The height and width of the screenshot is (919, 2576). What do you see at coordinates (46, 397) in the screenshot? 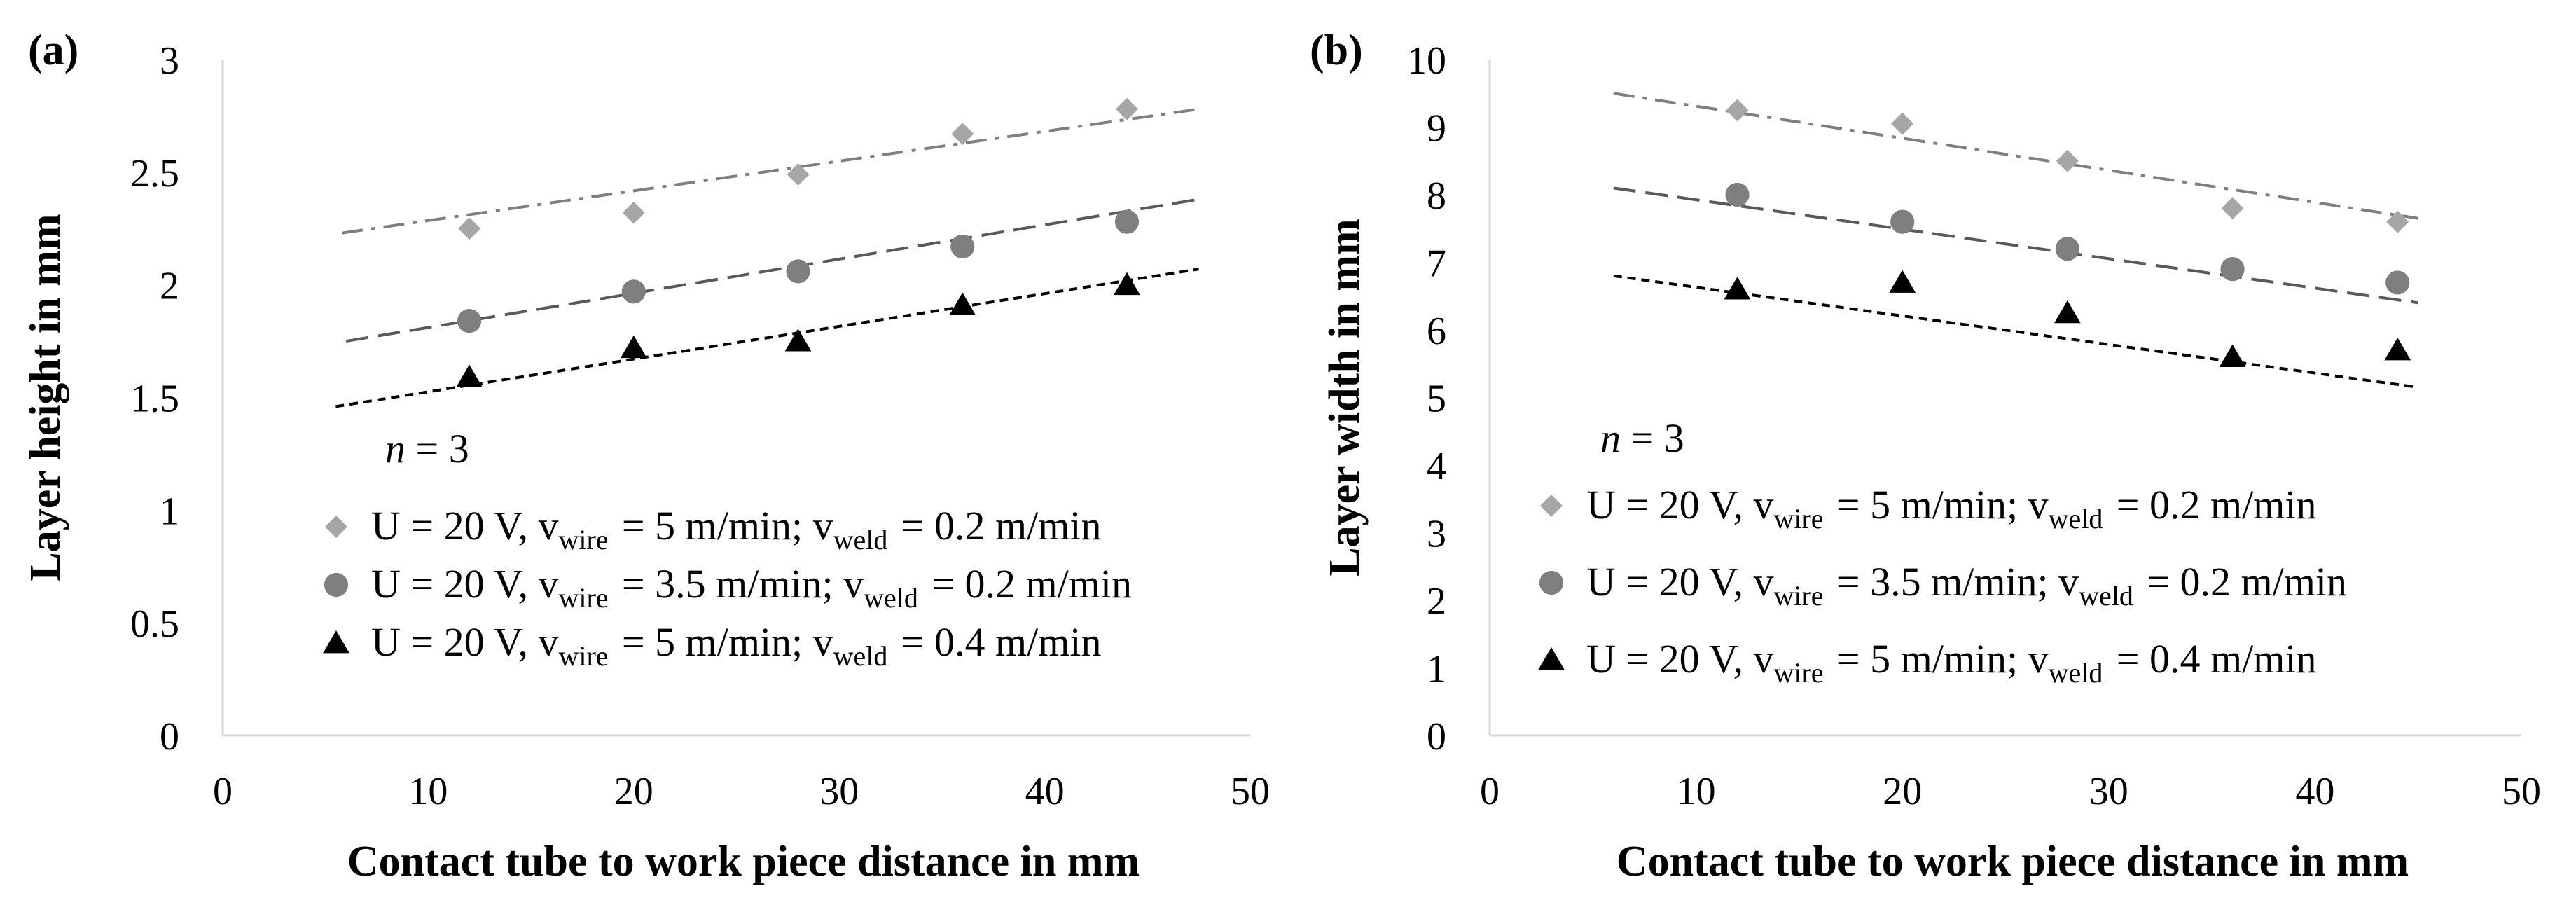
I see `y-axis-title: Layer height in mm` at bounding box center [46, 397].